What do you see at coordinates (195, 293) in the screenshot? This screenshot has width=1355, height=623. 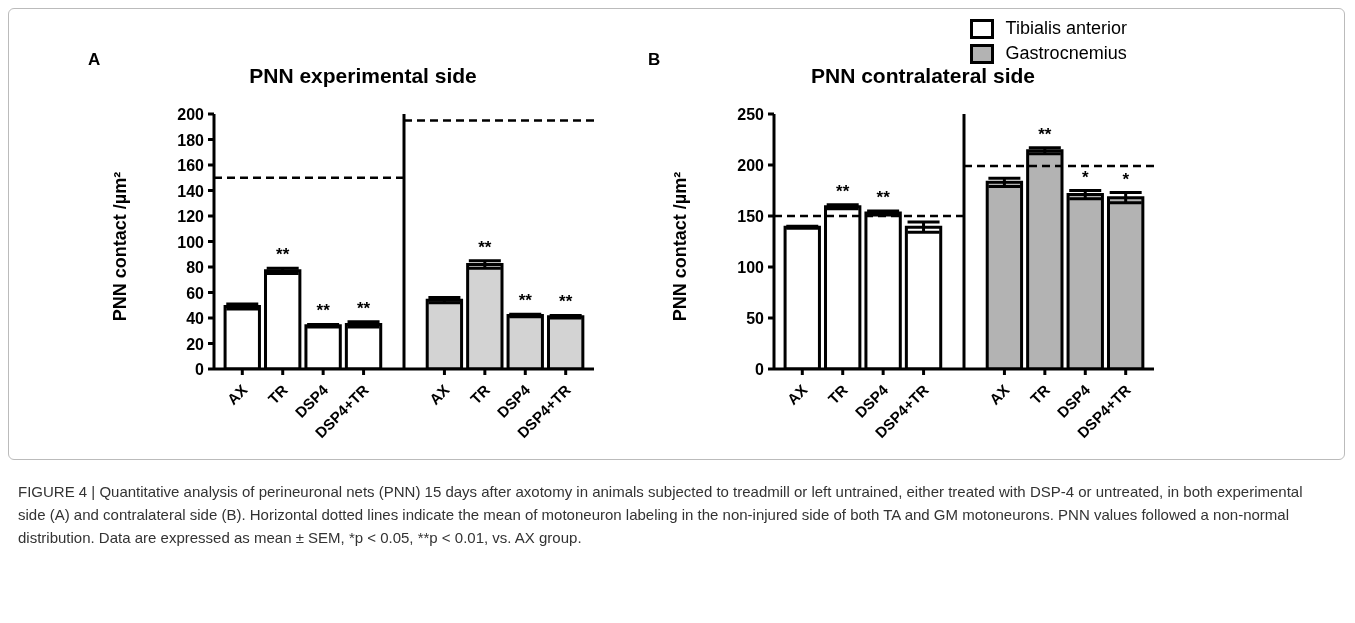 I see `y-tick-label: 60` at bounding box center [195, 293].